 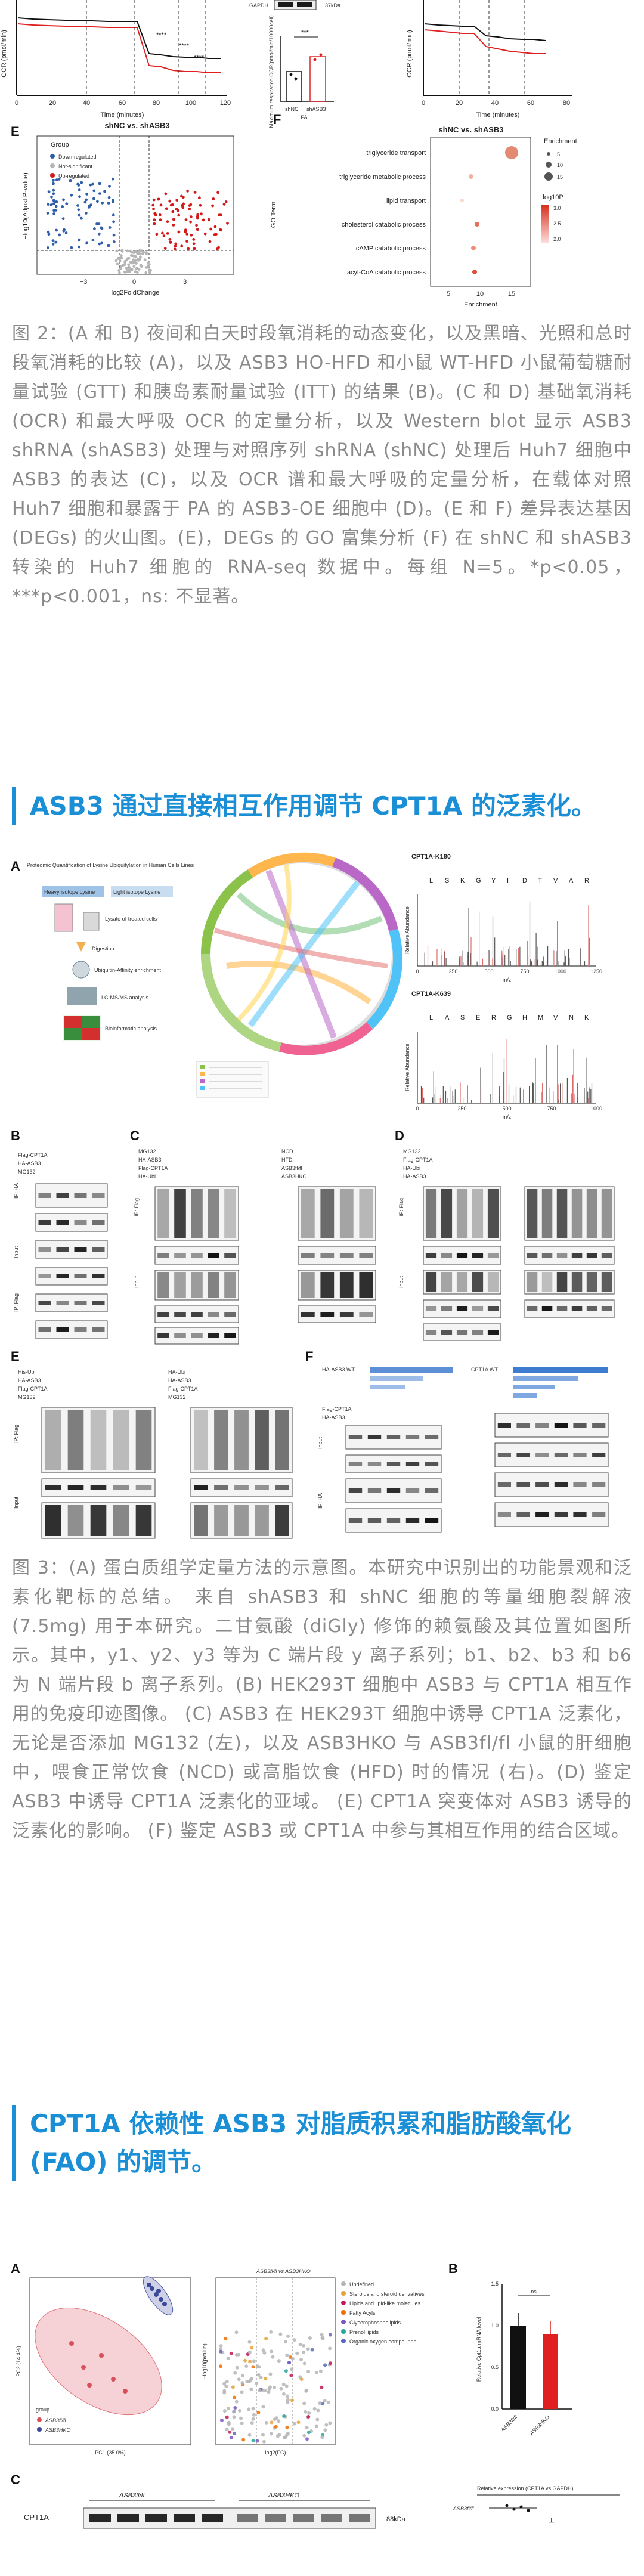 I want to click on legend-up-dot, so click(x=52, y=176).